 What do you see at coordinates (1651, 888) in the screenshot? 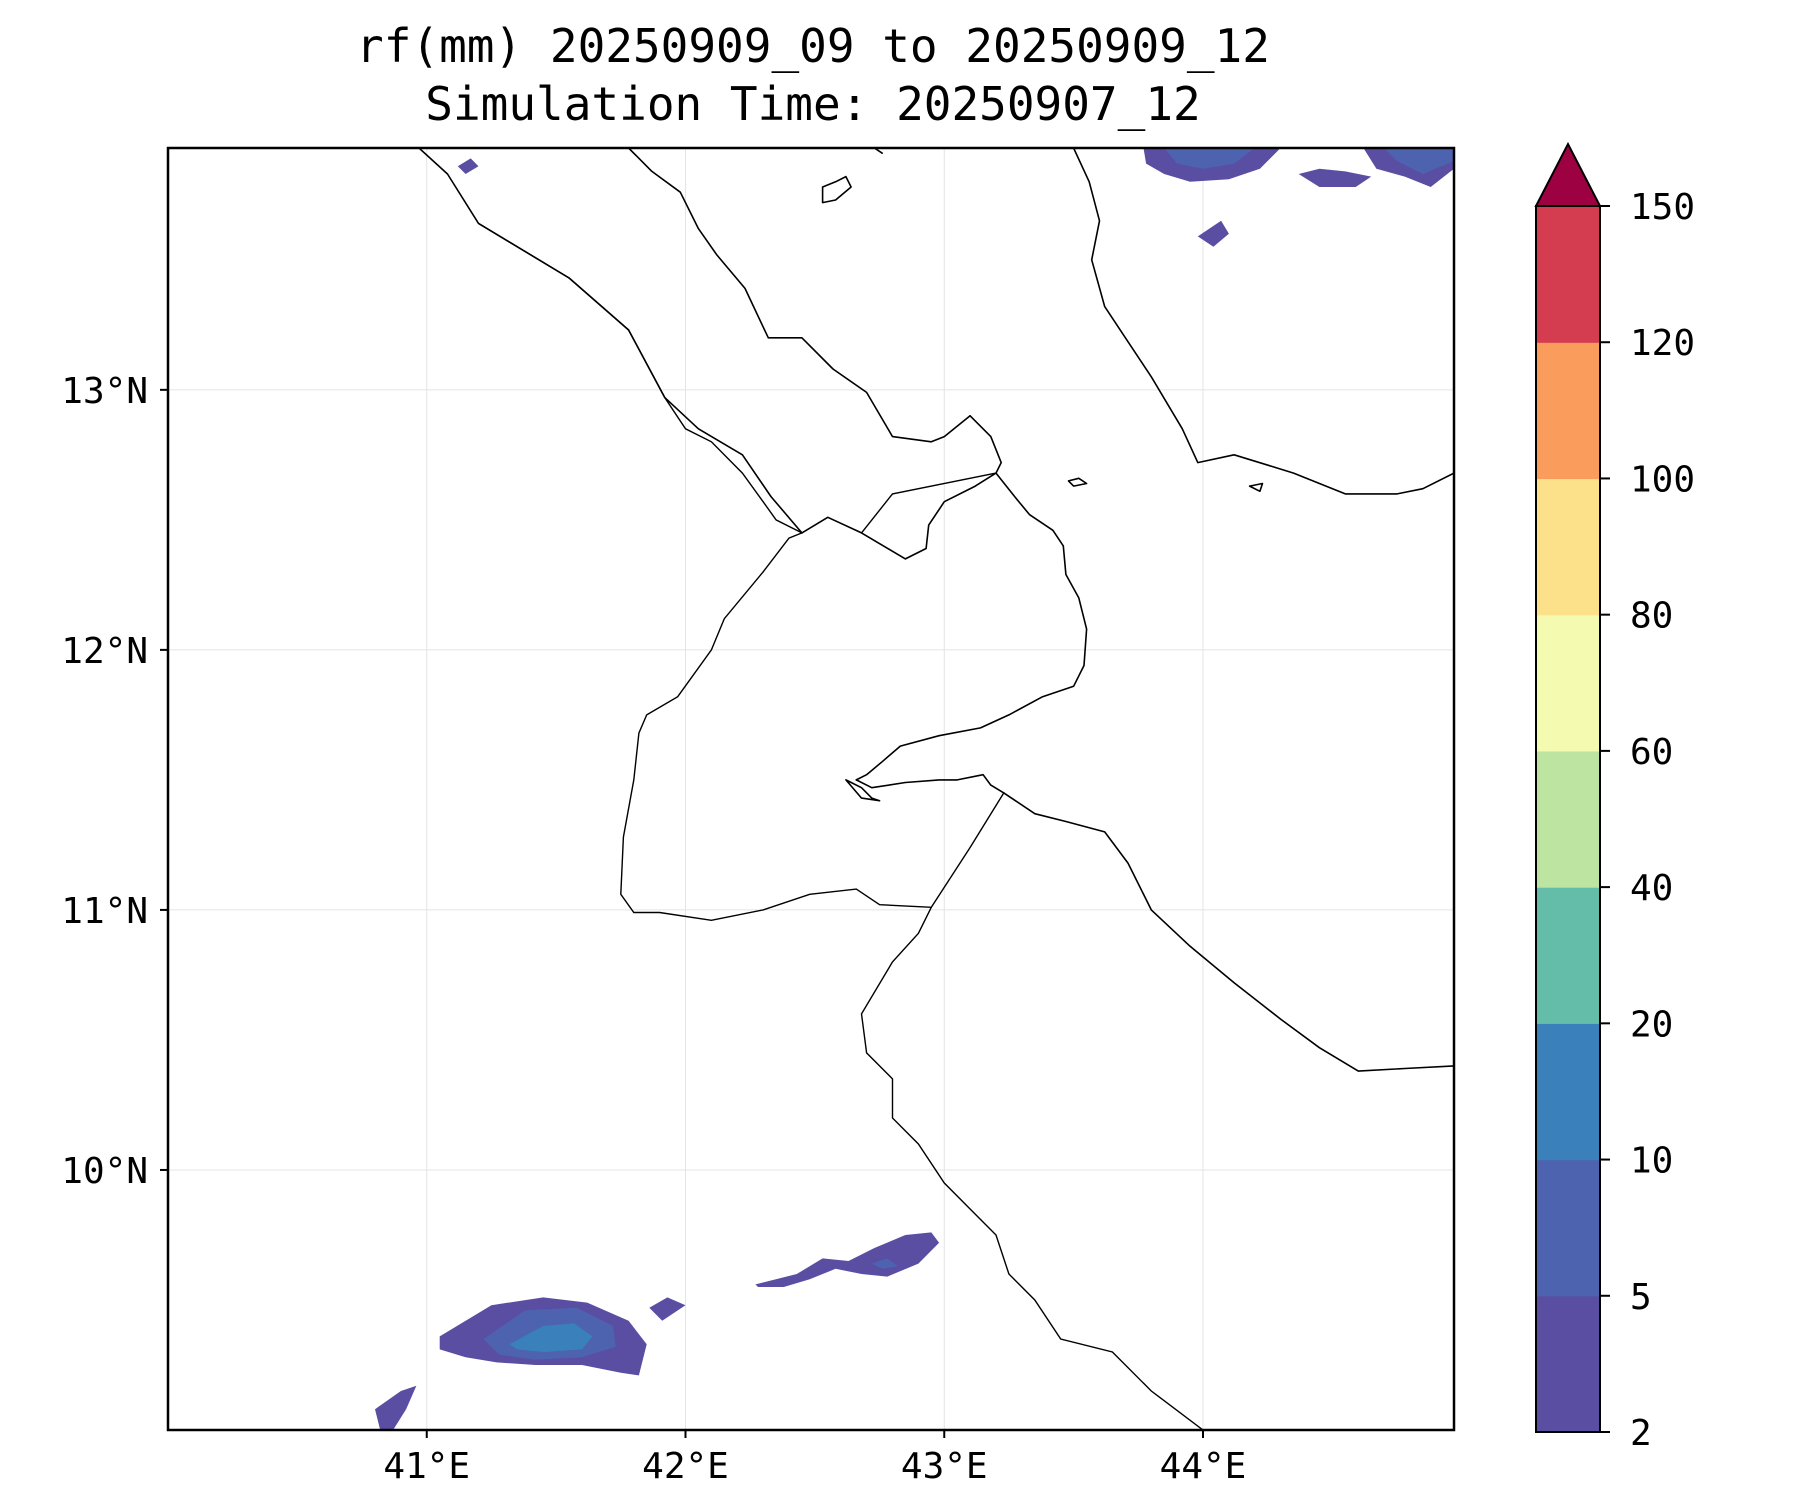
I see `colorbar-tick-label: 40` at bounding box center [1651, 888].